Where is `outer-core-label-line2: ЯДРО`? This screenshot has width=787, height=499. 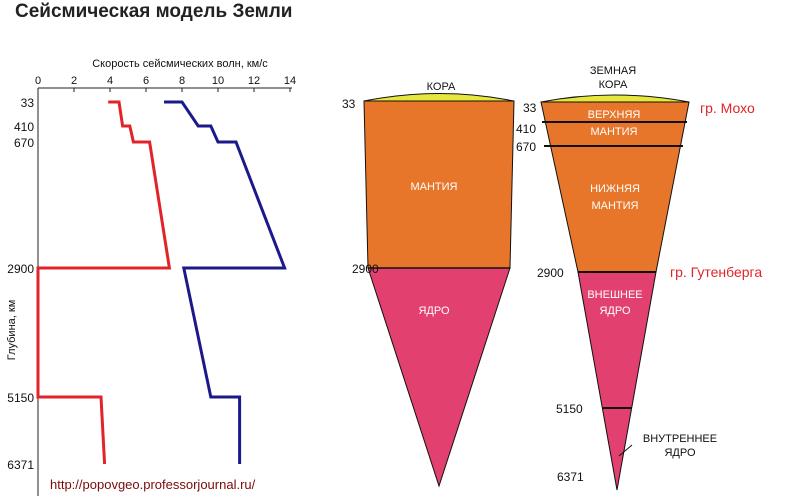 outer-core-label-line2: ЯДРО is located at coordinates (614, 311).